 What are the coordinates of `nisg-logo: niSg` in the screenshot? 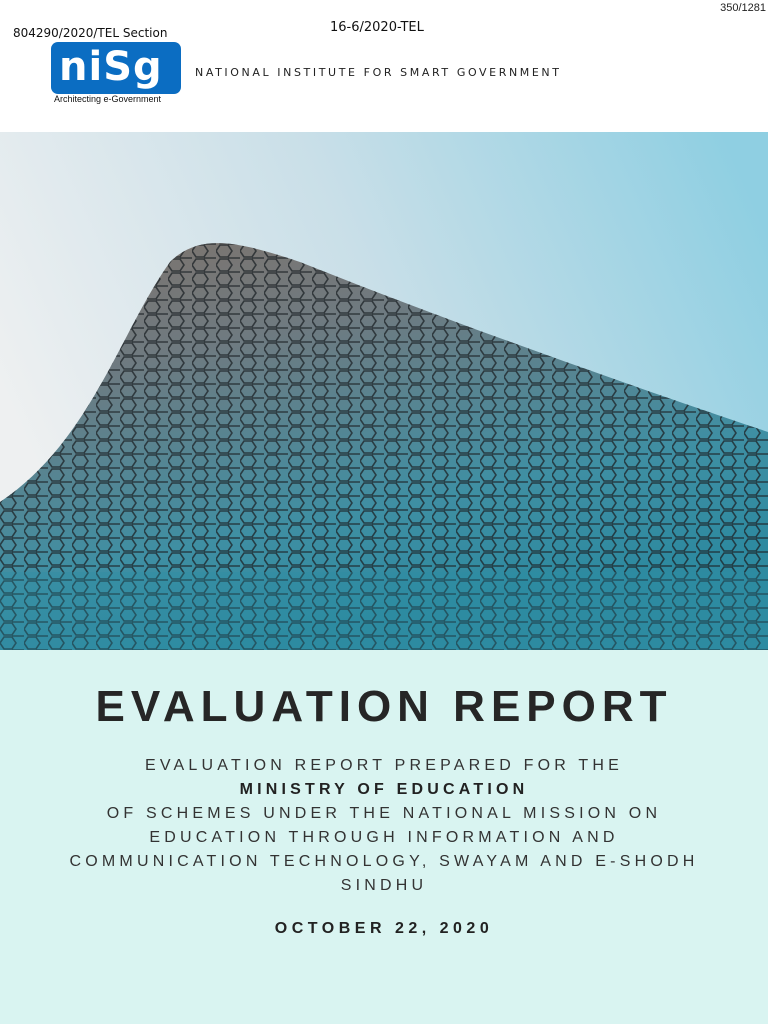 It's located at (116, 68).